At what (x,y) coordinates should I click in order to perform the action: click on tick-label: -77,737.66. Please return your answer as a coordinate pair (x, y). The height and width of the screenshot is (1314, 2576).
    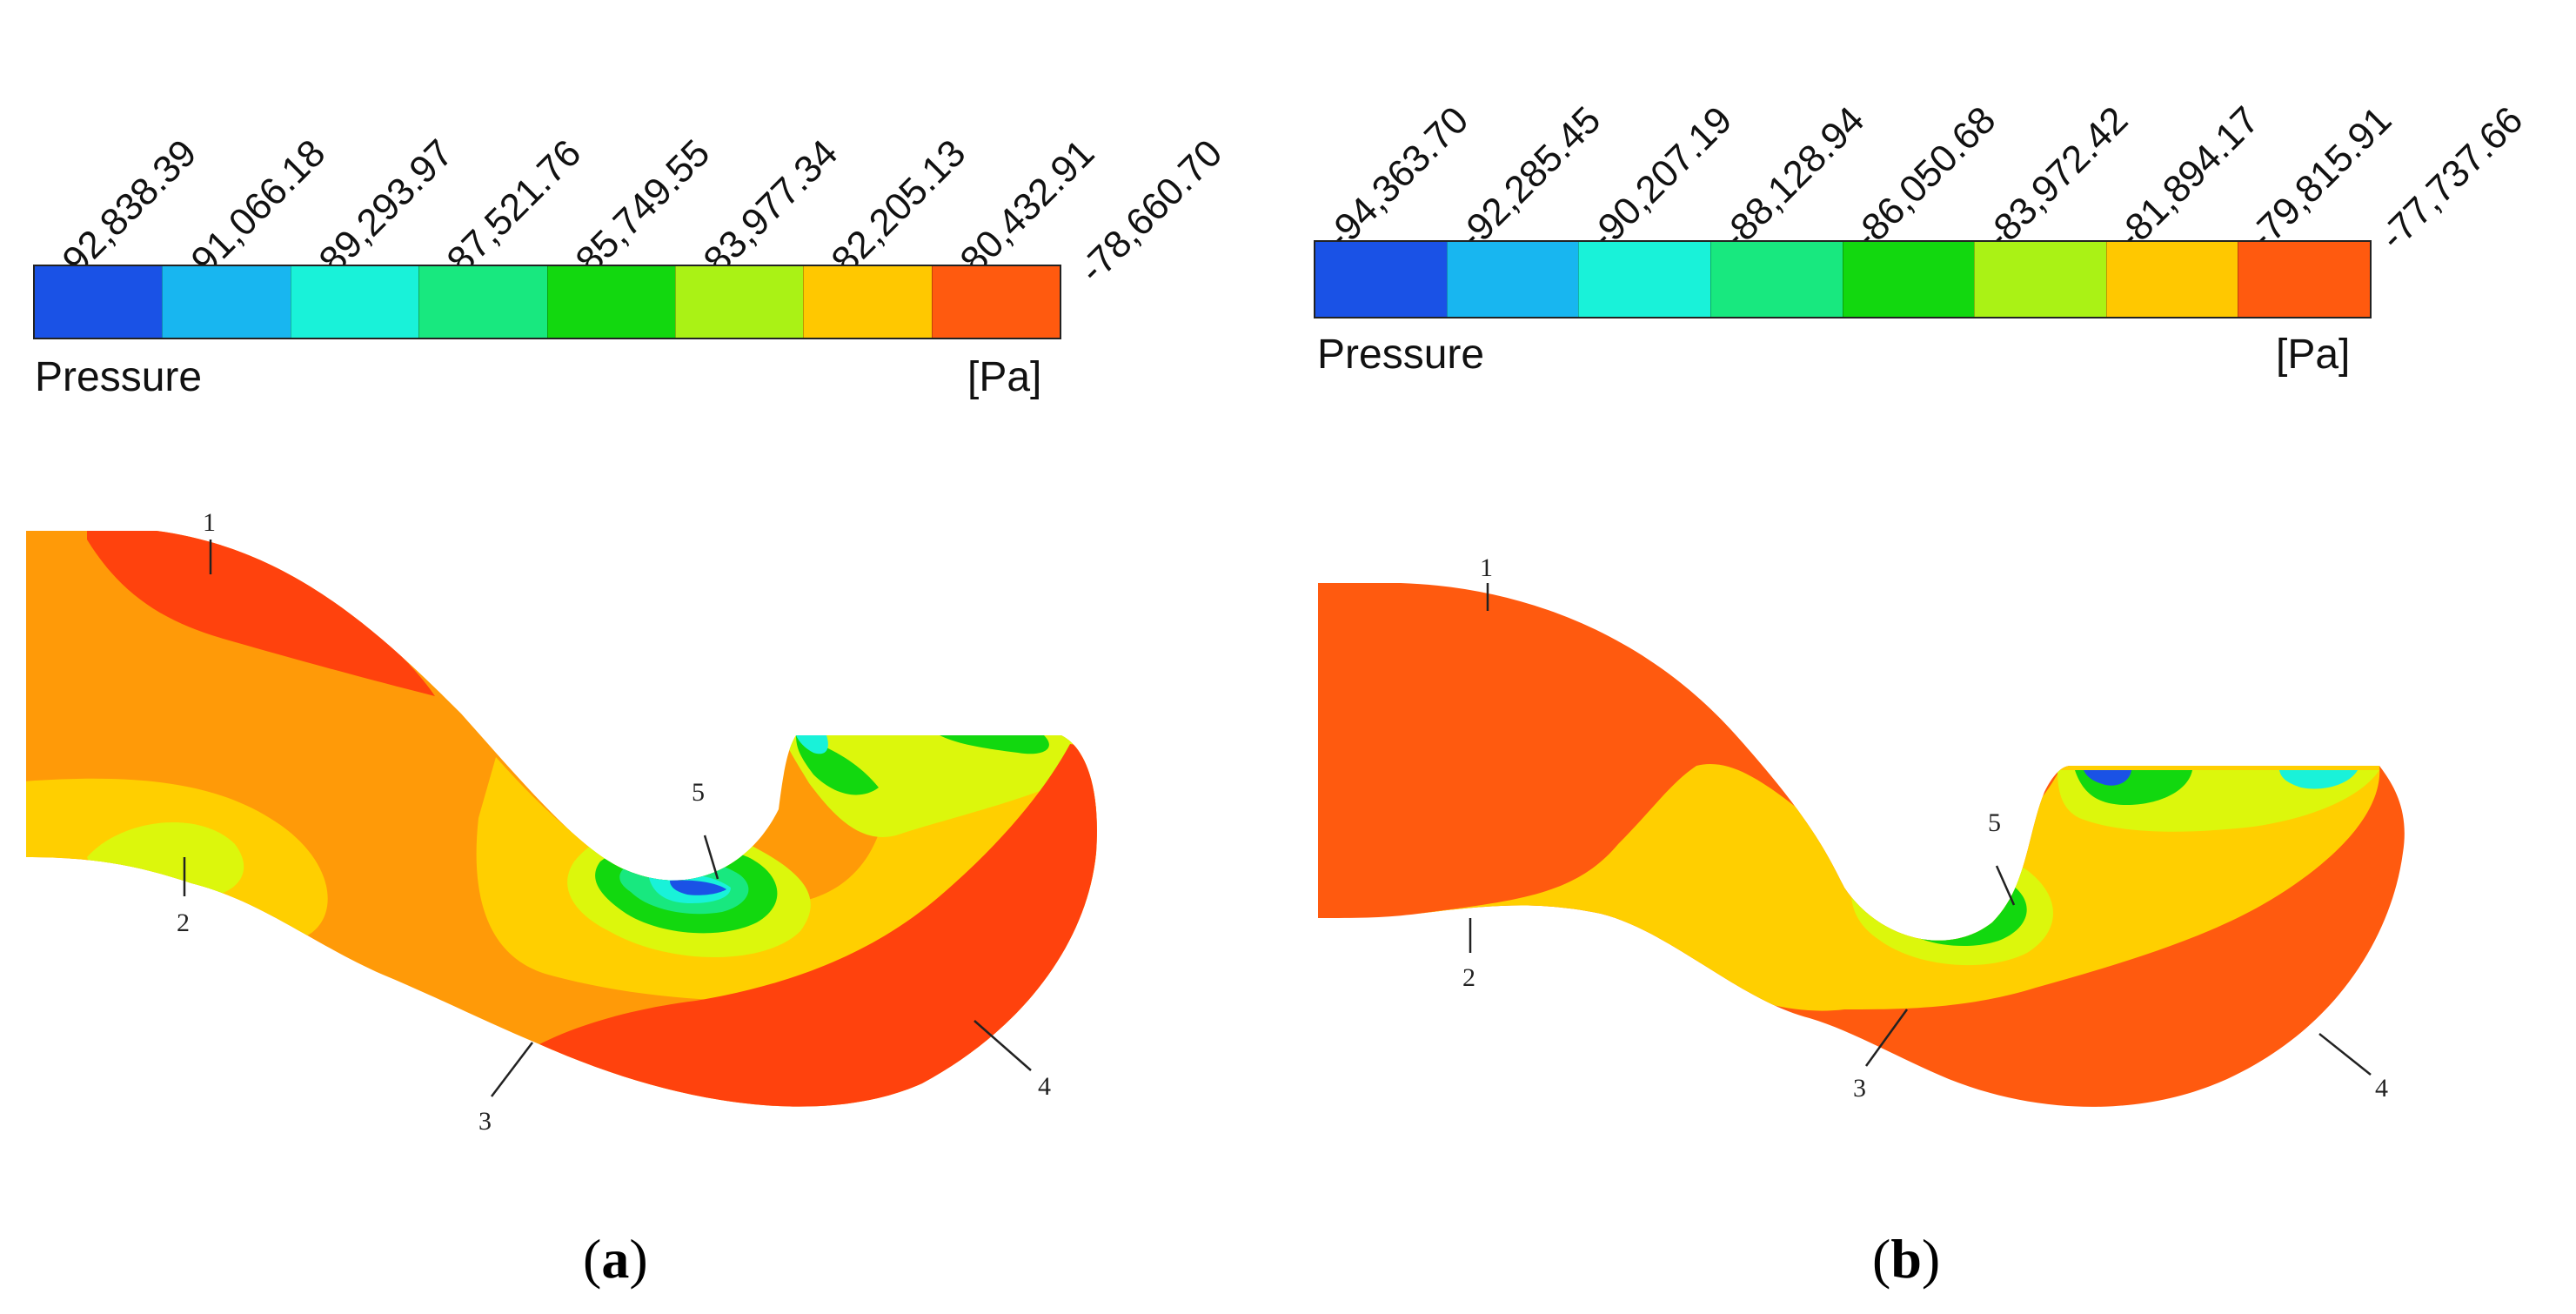
    Looking at the image, I should click on (2452, 178).